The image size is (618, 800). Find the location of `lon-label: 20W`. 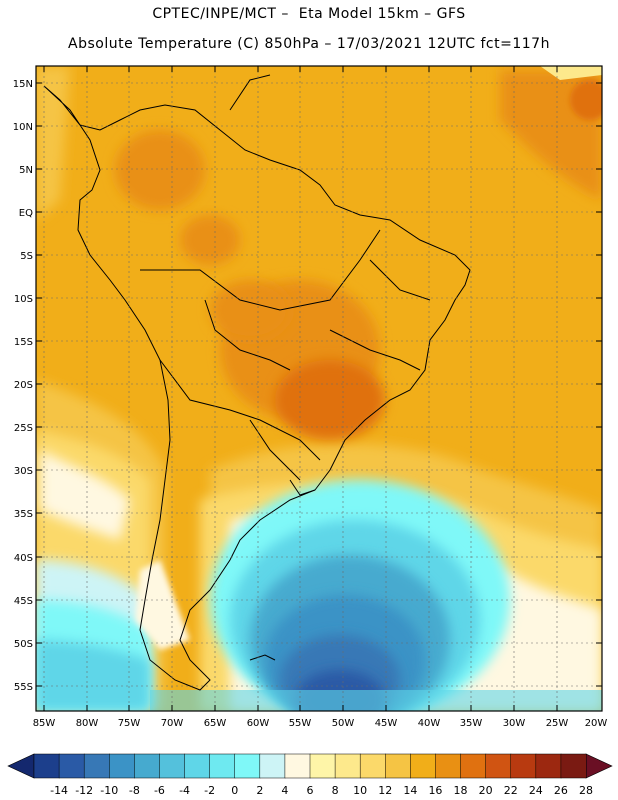

lon-label: 20W is located at coordinates (596, 723).